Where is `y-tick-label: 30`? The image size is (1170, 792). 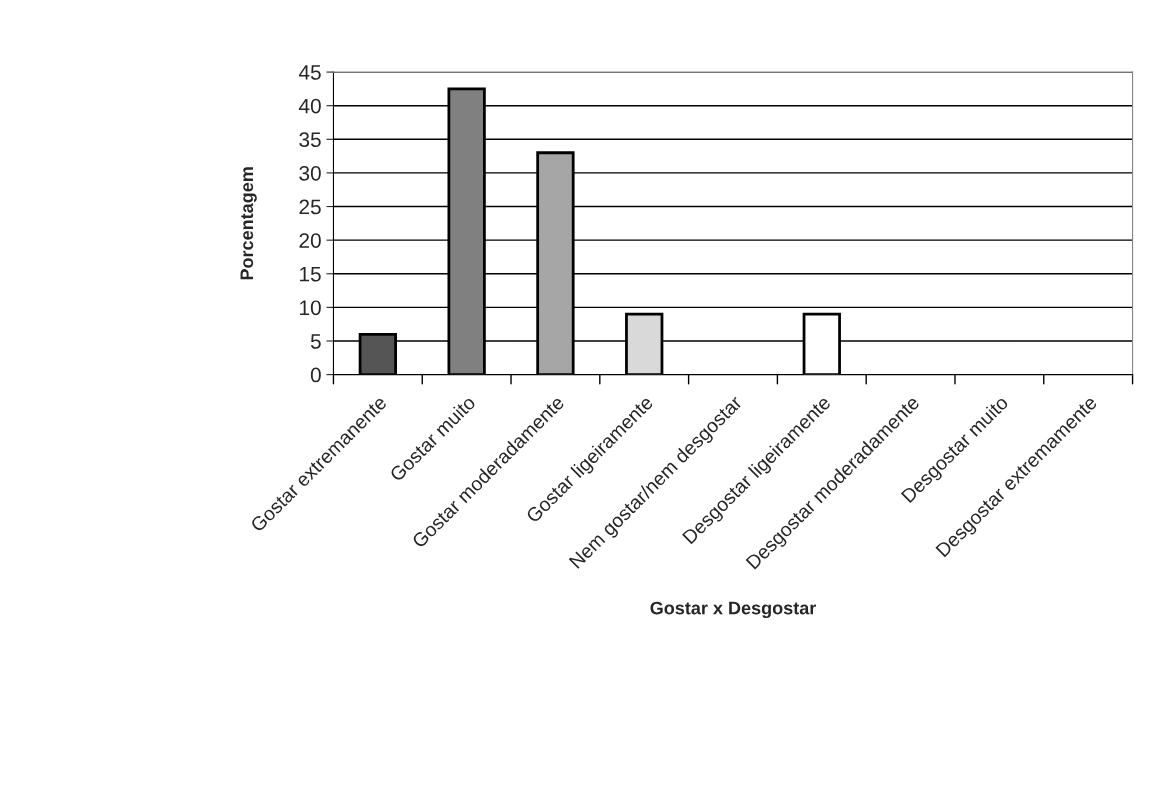 y-tick-label: 30 is located at coordinates (310, 173).